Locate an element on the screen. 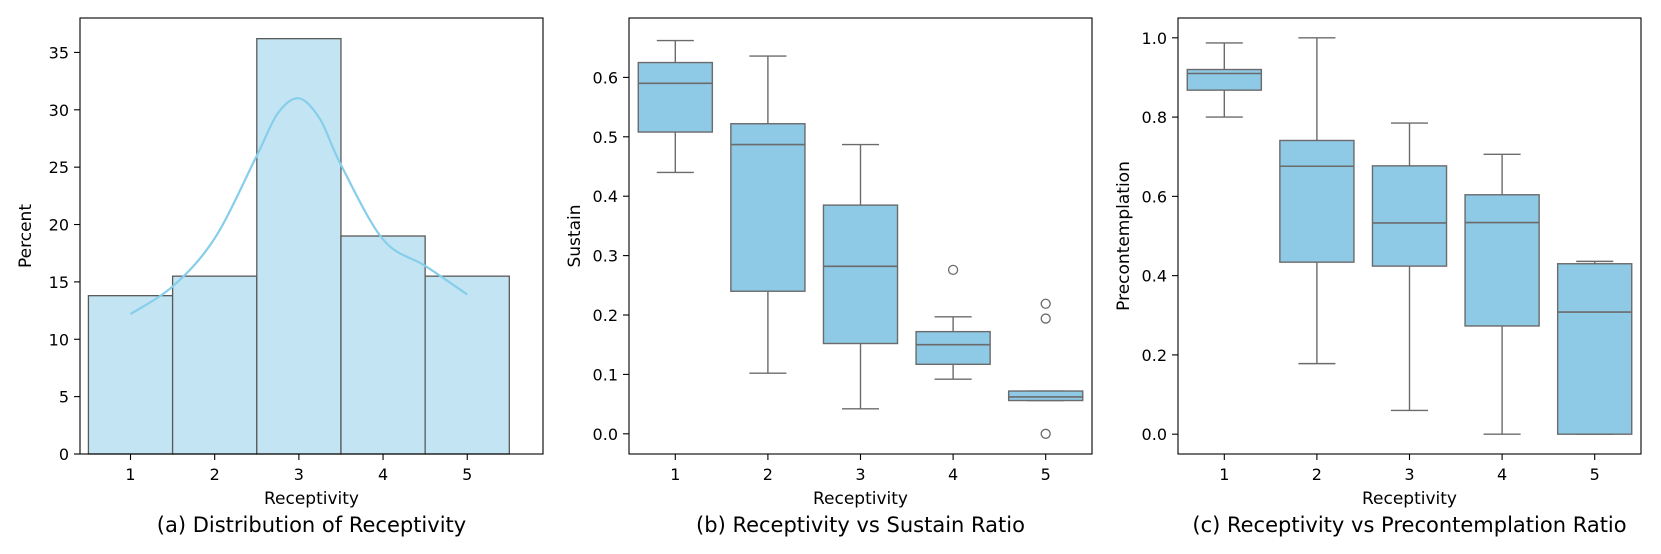 This screenshot has height=554, width=1661. sustain-x-ticks: 1 2 3 4 5 is located at coordinates (860, 469).